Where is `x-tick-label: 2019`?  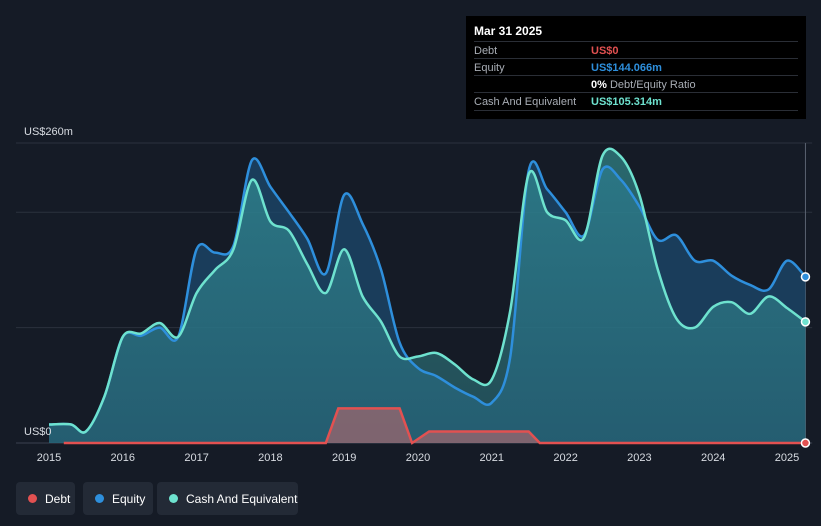
x-tick-label: 2019 is located at coordinates (344, 458).